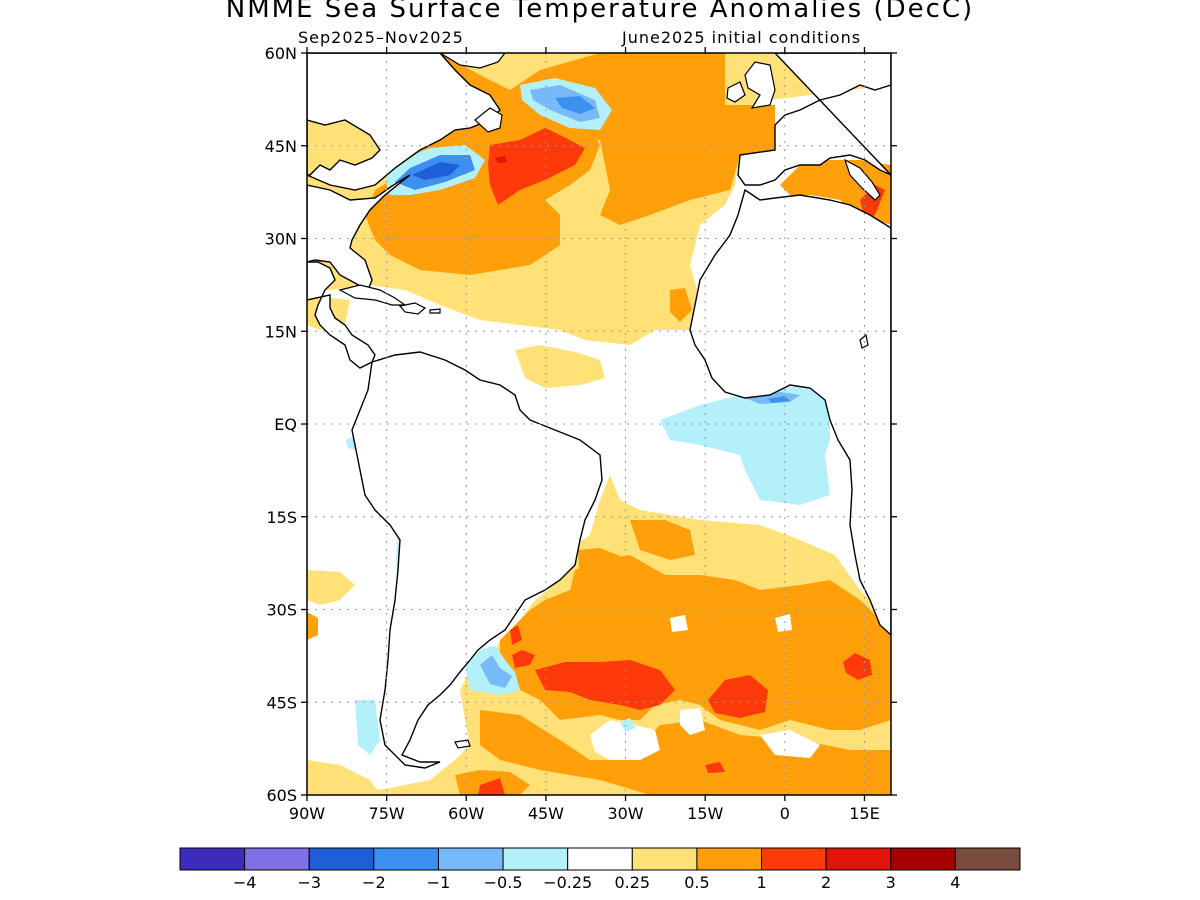 This screenshot has height=900, width=1200. What do you see at coordinates (761, 882) in the screenshot?
I see `colorbar-label: 1` at bounding box center [761, 882].